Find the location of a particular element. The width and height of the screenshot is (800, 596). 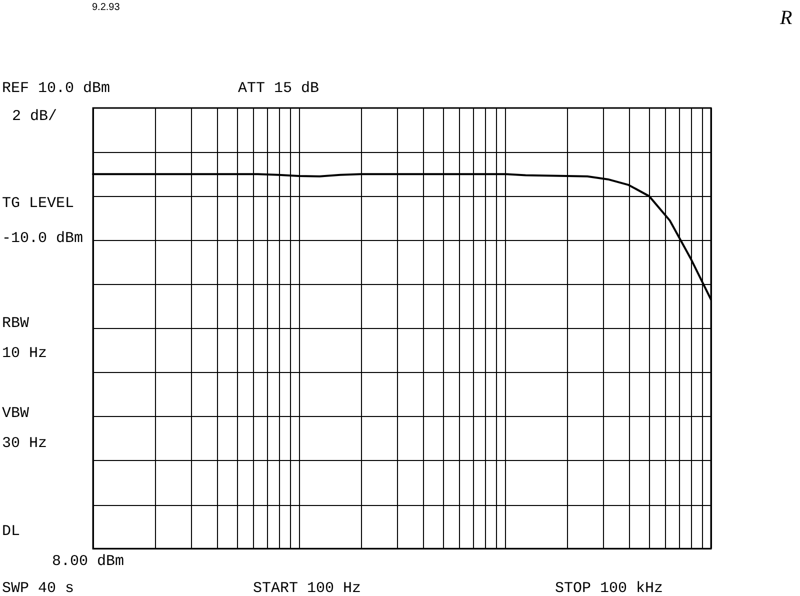

text: R is located at coordinates (785, 18).